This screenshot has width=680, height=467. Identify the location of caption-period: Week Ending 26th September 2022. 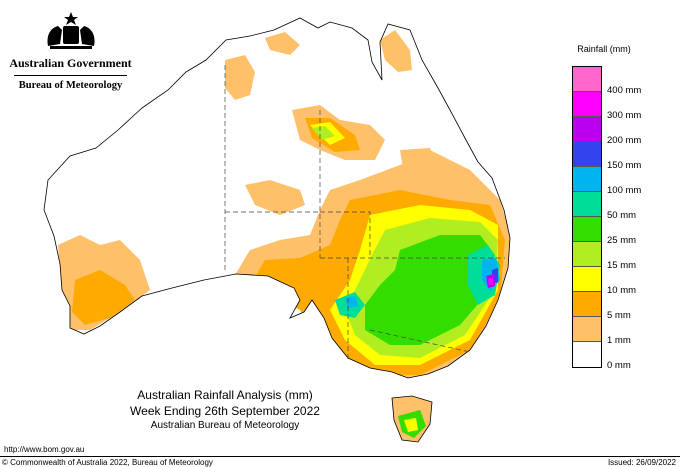
(225, 411).